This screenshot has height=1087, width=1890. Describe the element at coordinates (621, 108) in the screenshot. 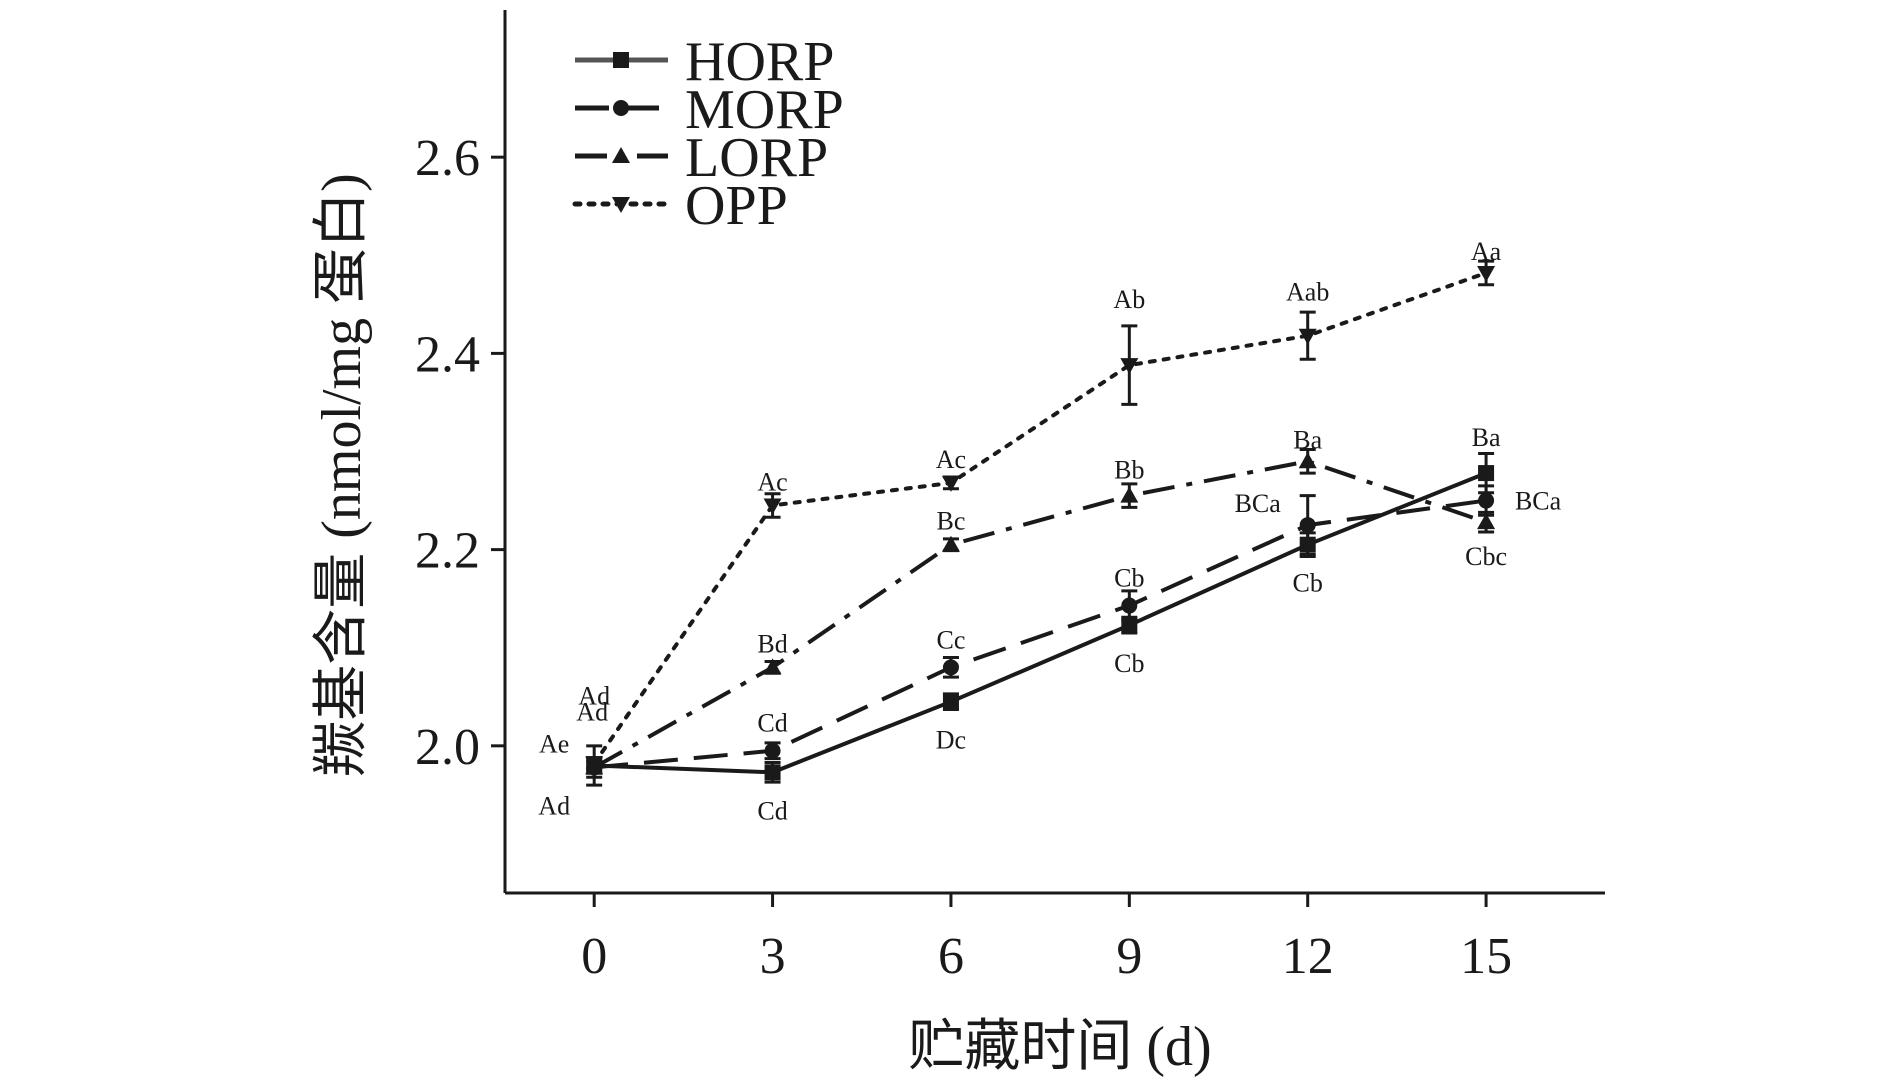

I see `legend-marker-morp` at that location.